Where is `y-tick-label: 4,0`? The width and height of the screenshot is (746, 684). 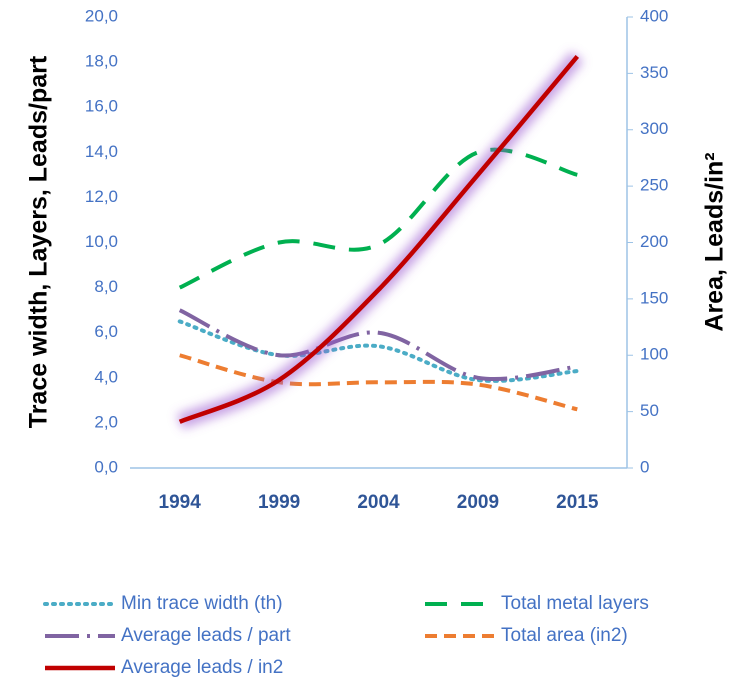 y-tick-label: 4,0 is located at coordinates (106, 376).